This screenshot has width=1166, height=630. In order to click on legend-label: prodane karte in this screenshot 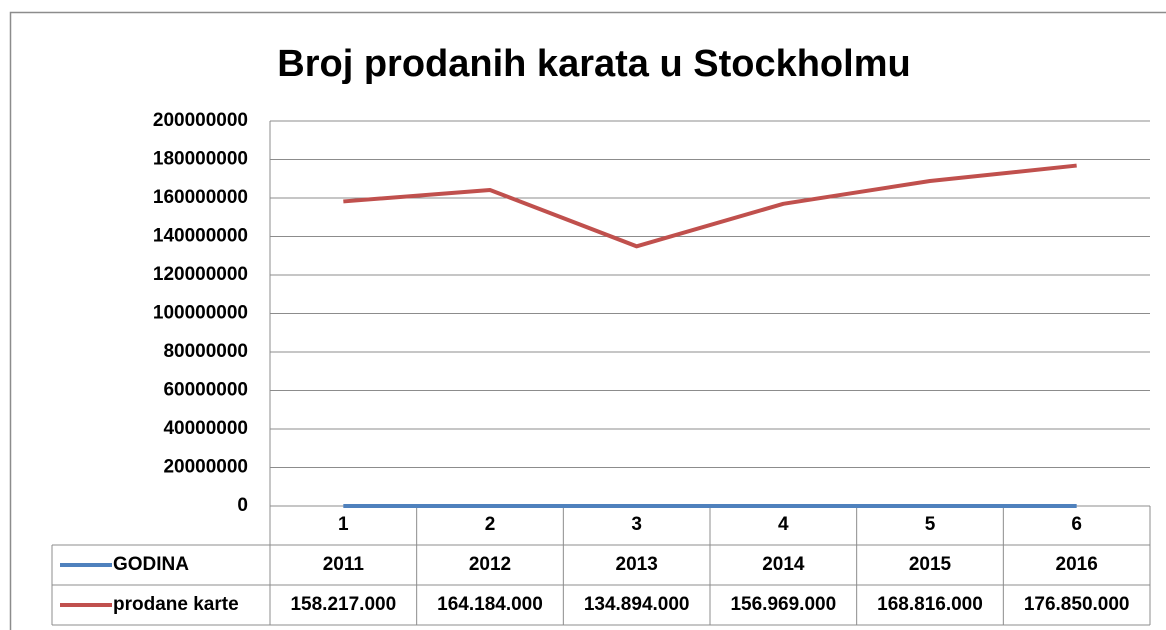, I will do `click(176, 604)`.